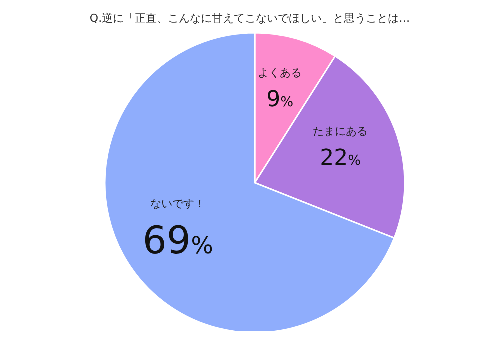  I want to click on data-label: 22%, so click(341, 159).